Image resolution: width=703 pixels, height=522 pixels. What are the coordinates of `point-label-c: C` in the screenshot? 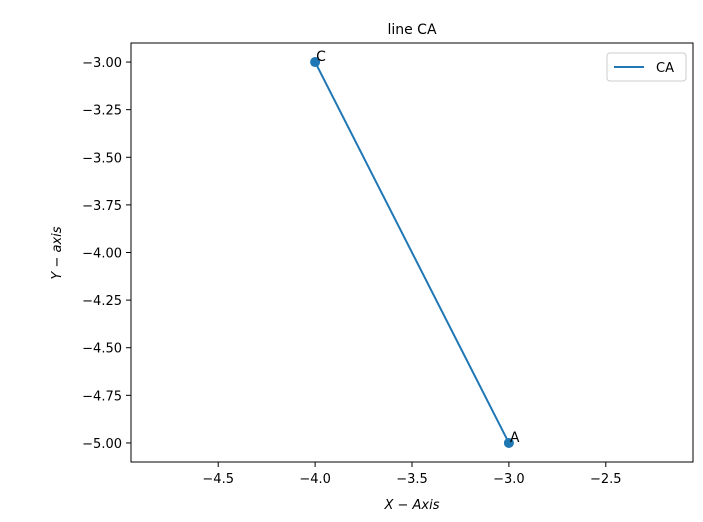 It's located at (321, 57).